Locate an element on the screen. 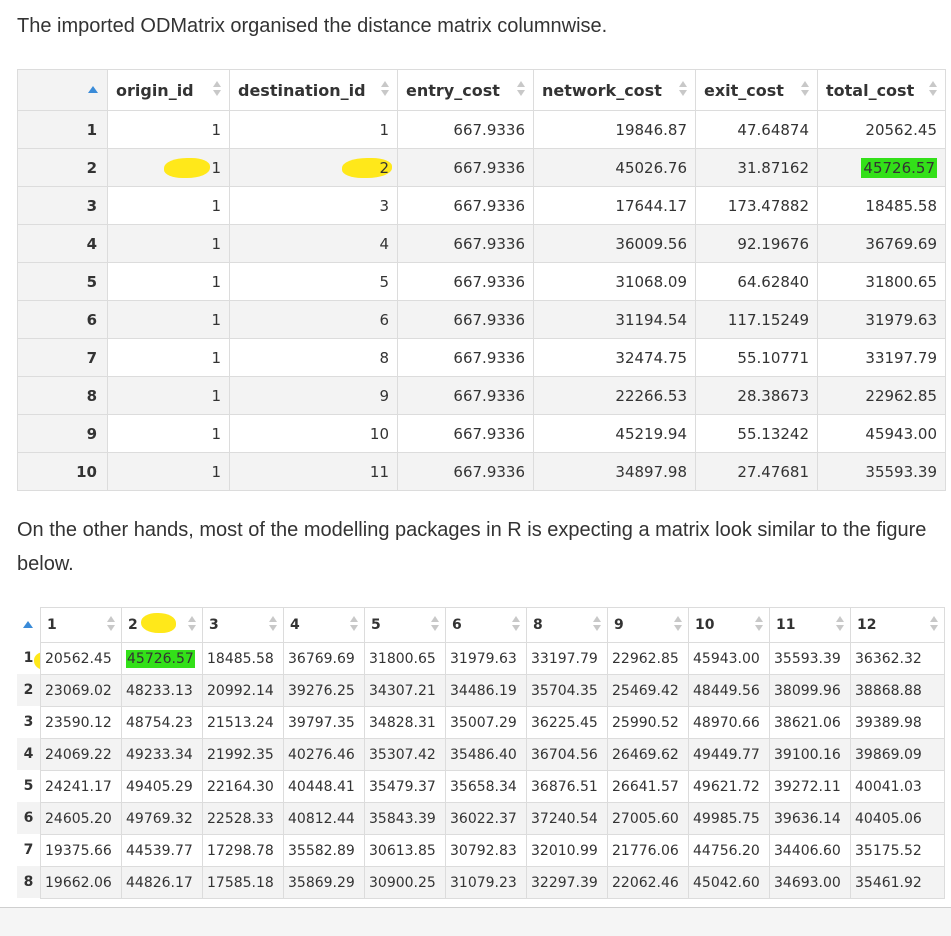 The image size is (951, 936). matrix-cell: 26641.57 is located at coordinates (648, 786).